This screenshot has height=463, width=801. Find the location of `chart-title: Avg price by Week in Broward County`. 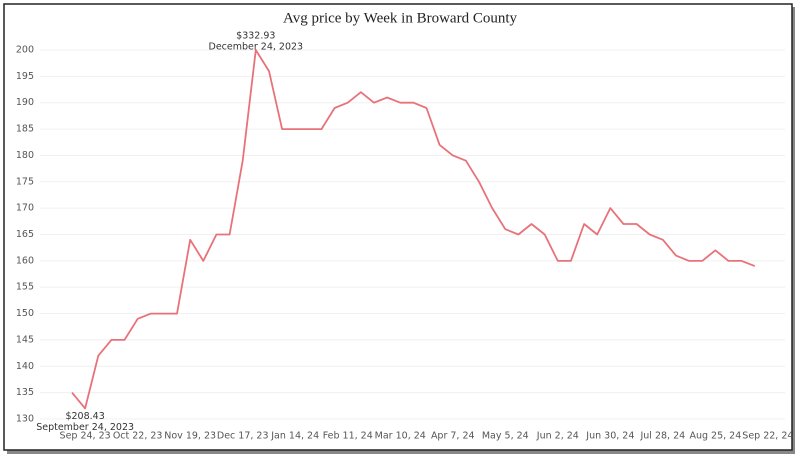

chart-title: Avg price by Week in Broward County is located at coordinates (400, 18).